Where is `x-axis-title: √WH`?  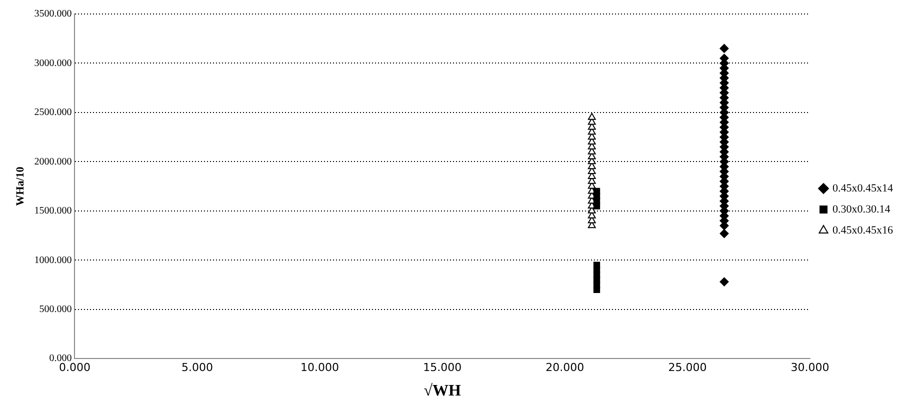
x-axis-title: √WH is located at coordinates (443, 391).